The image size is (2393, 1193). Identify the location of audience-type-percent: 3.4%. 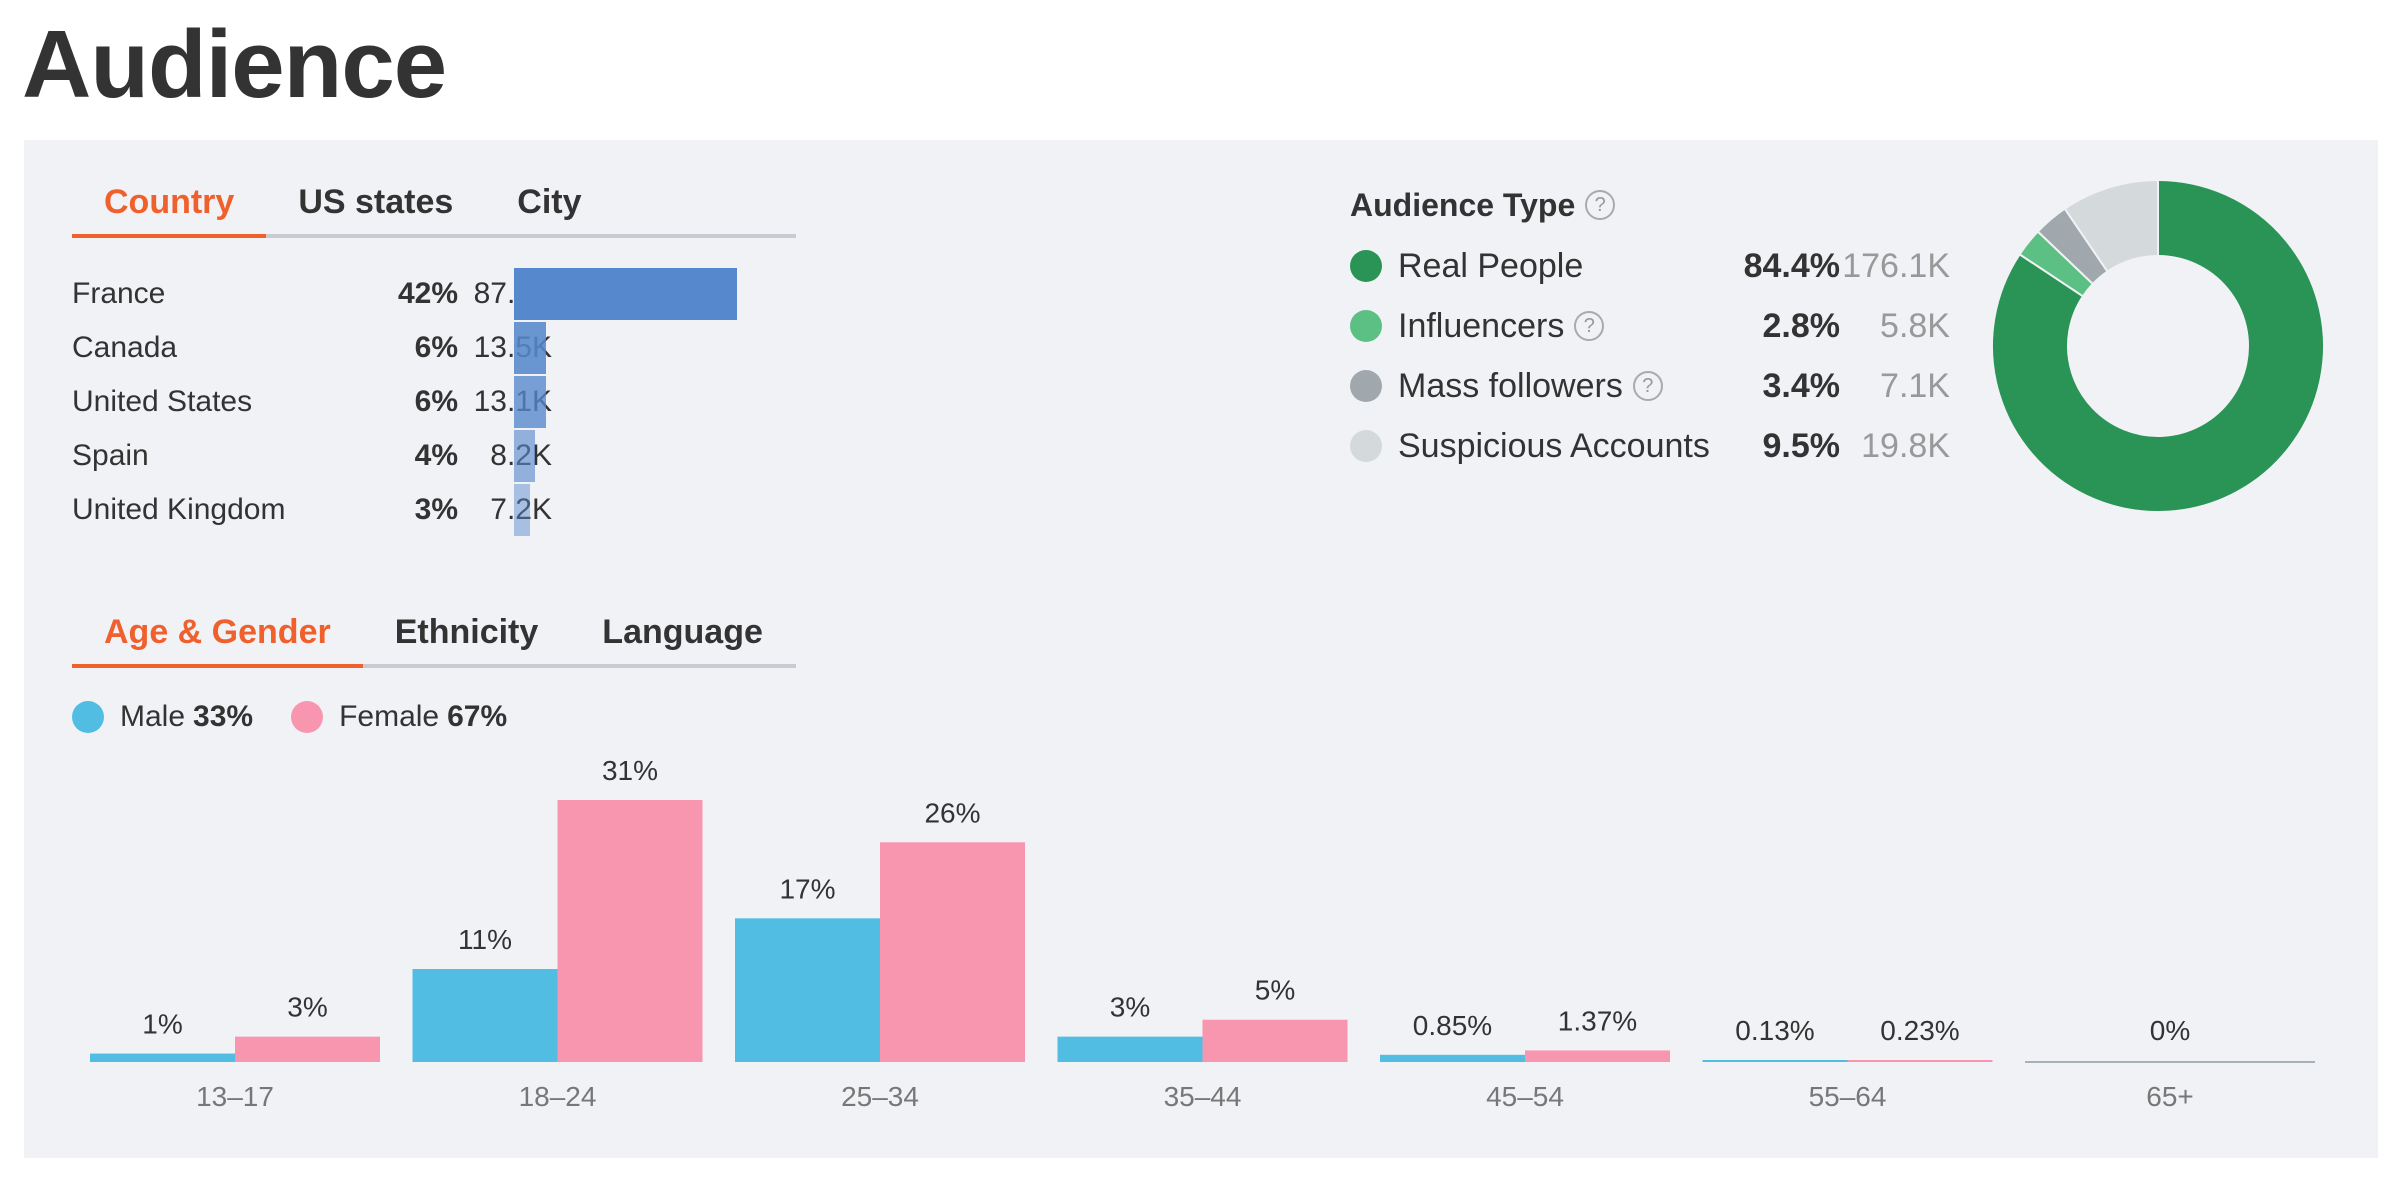
(1801, 386).